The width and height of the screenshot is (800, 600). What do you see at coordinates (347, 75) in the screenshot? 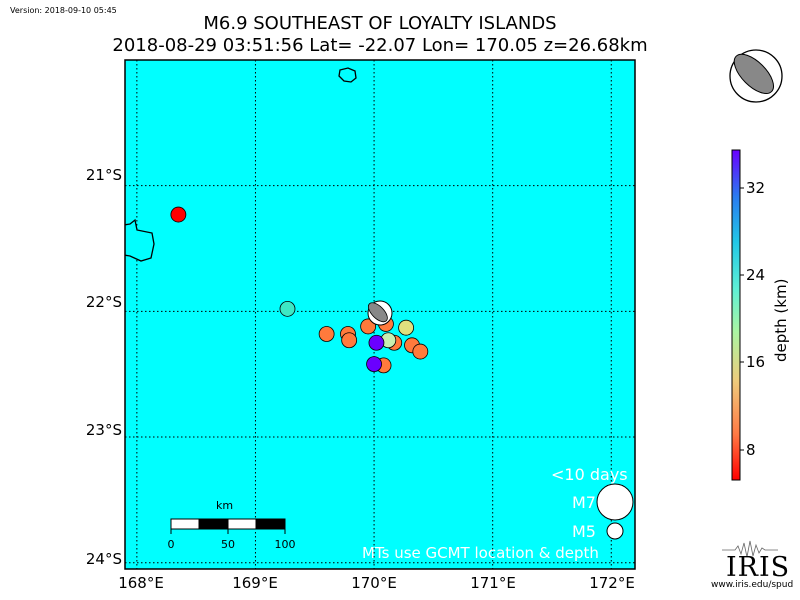
I see `island-walpole` at bounding box center [347, 75].